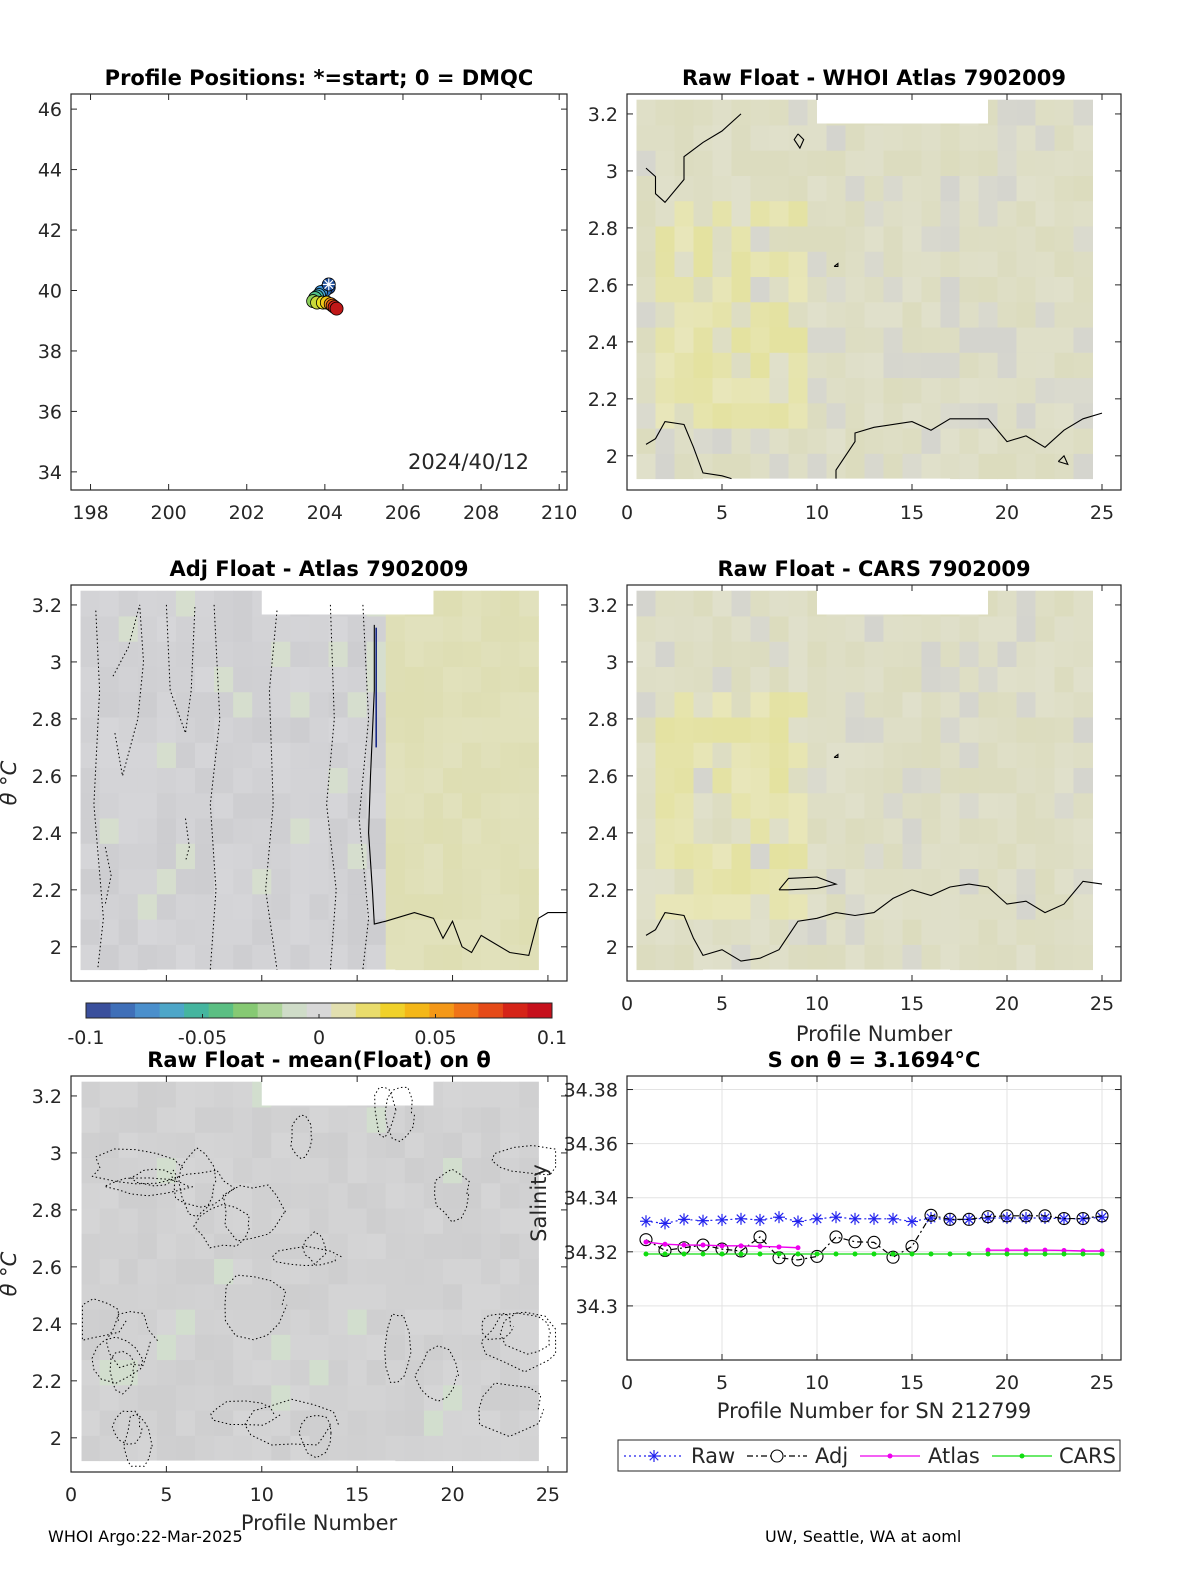 The image size is (1200, 1575). What do you see at coordinates (180, 669) in the screenshot?
I see `contour-line-dotted` at bounding box center [180, 669].